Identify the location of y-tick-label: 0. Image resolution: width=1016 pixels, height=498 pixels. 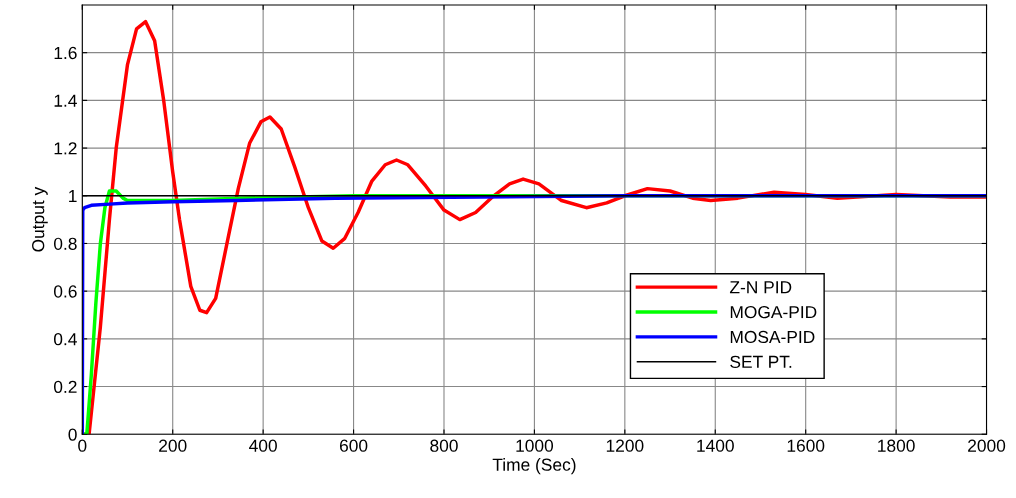
(72, 434).